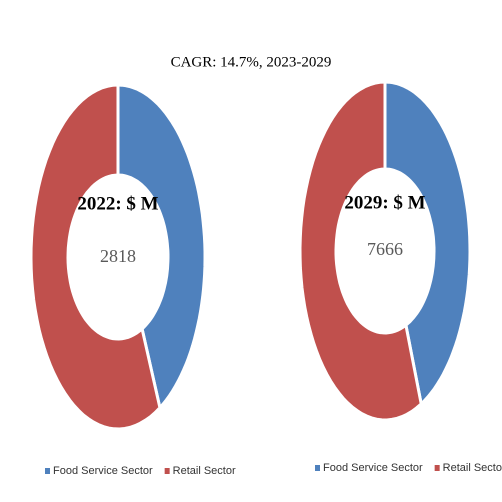 The image size is (502, 502). Describe the element at coordinates (385, 249) in the screenshot. I see `center-value: 7666` at that location.